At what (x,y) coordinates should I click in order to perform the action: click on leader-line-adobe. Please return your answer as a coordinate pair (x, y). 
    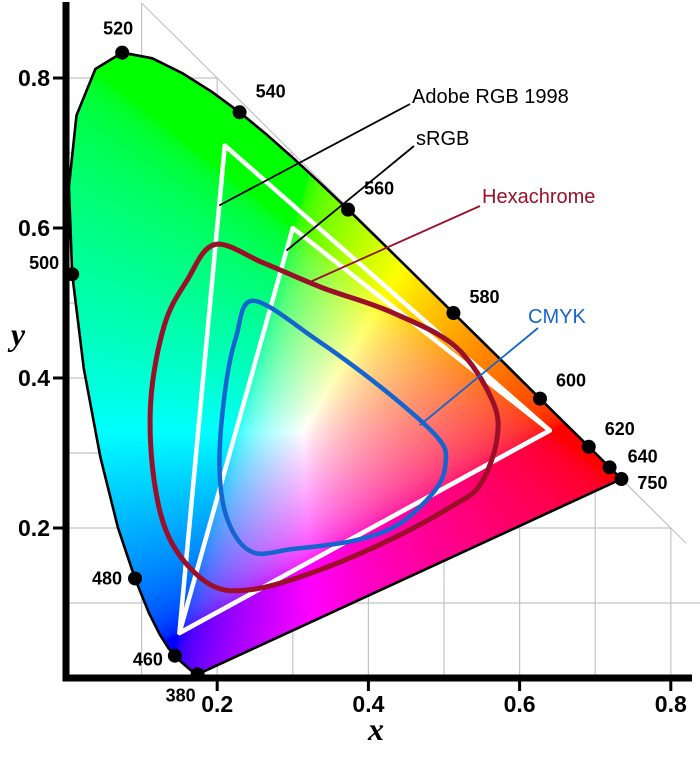
    Looking at the image, I should click on (314, 155).